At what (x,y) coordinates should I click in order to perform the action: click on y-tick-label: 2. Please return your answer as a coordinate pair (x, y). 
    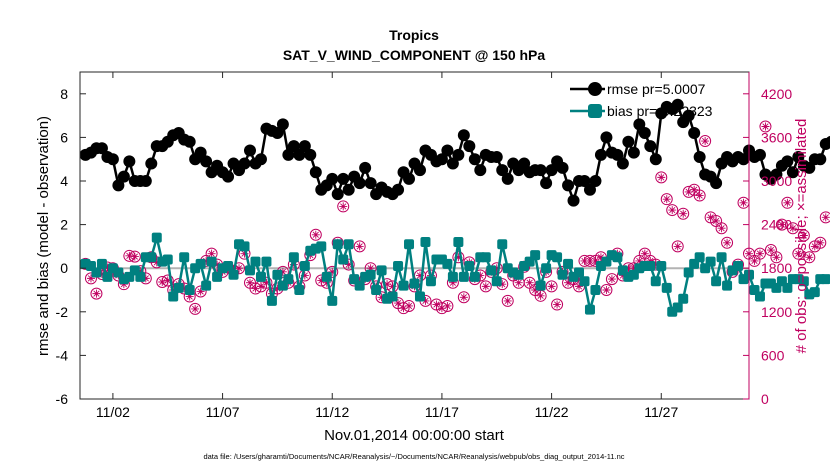
    Looking at the image, I should click on (64, 225).